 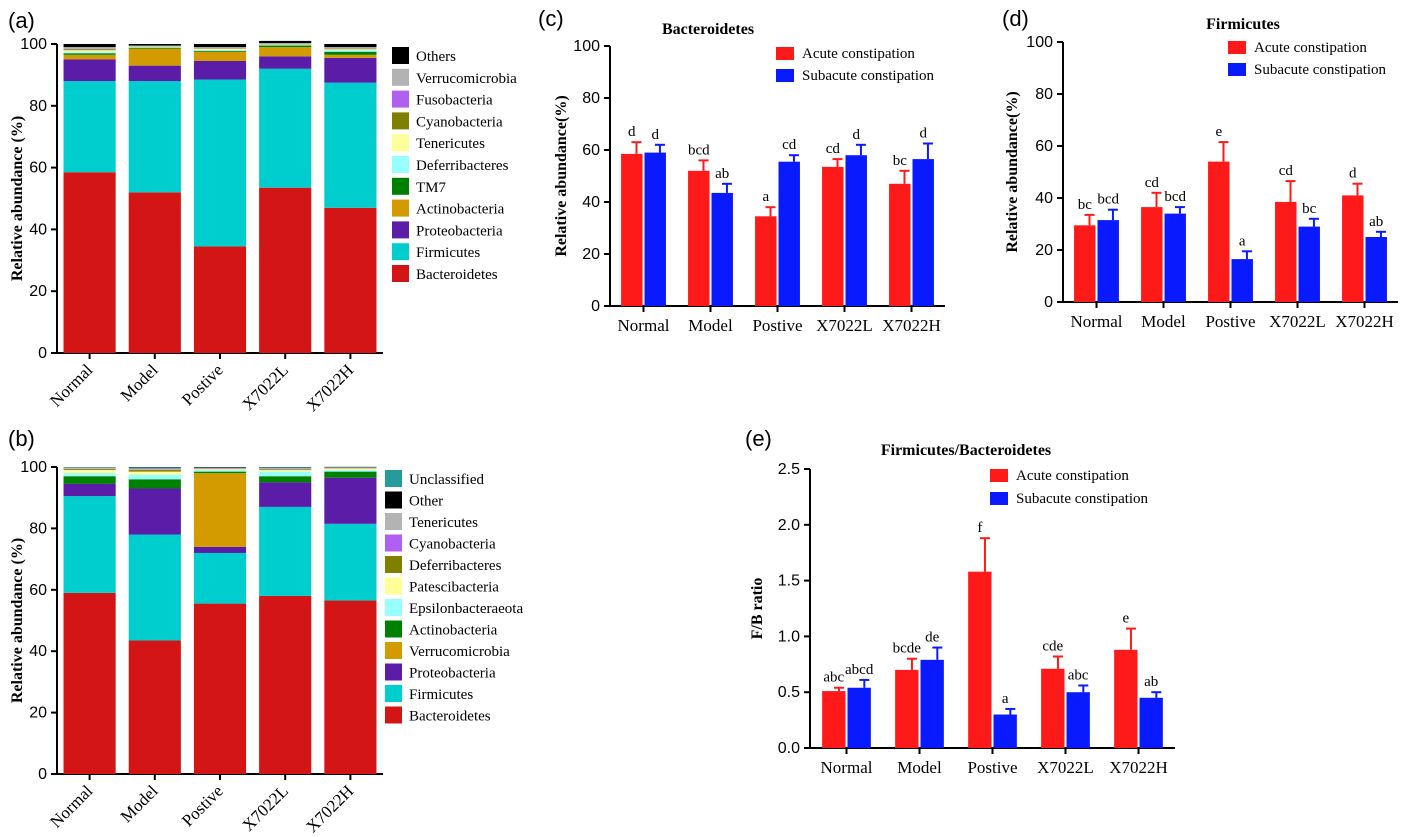 I want to click on stack-segment-verrucomicrobia, so click(x=220, y=48).